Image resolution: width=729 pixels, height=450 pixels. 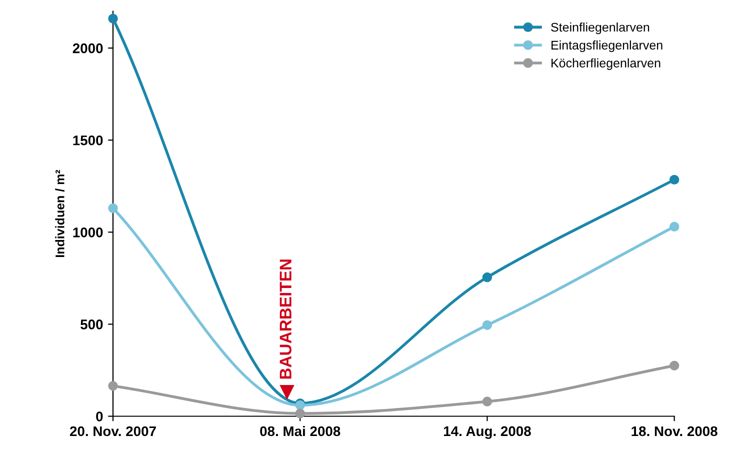 I want to click on y-tick-label: 1000, so click(x=88, y=232).